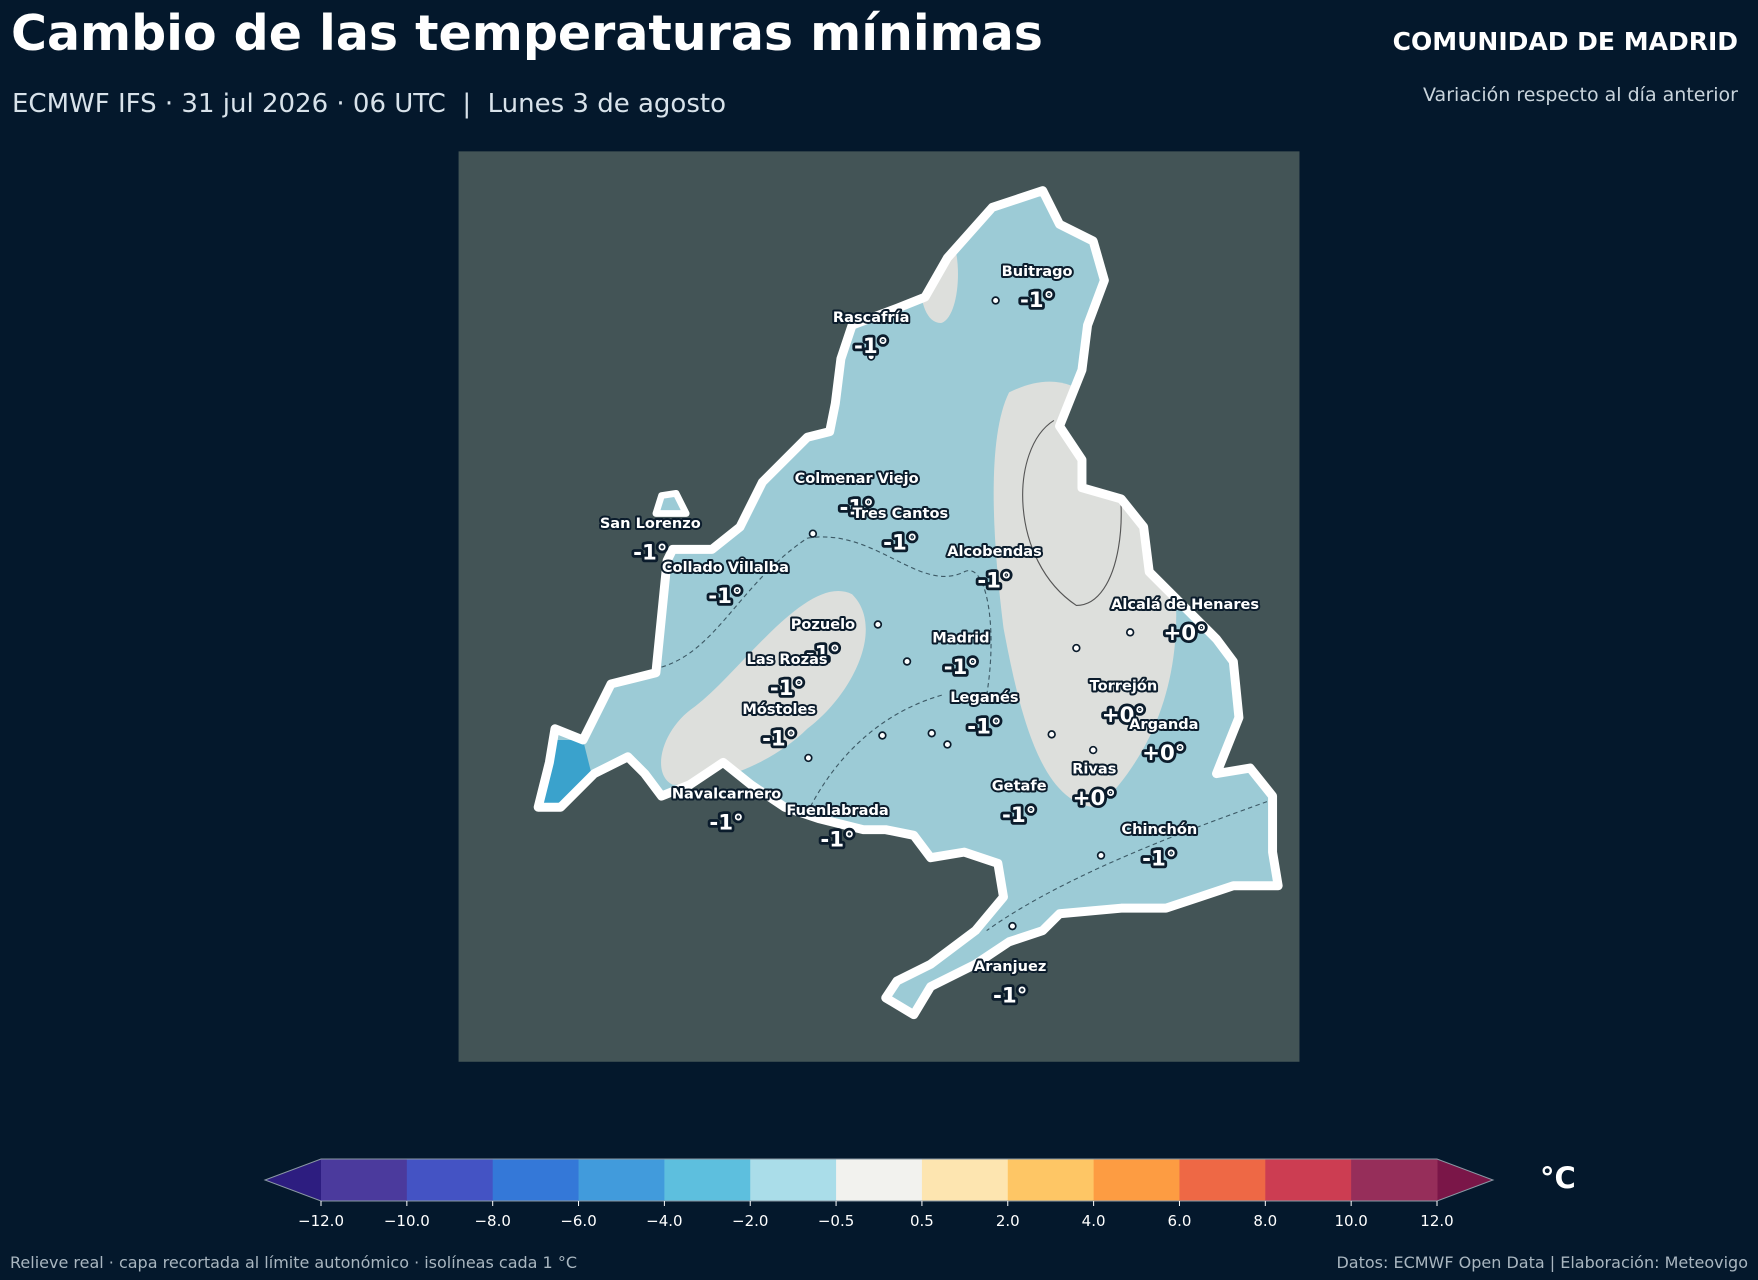  What do you see at coordinates (1037, 271) in the screenshot?
I see `city-name: Buitrago` at bounding box center [1037, 271].